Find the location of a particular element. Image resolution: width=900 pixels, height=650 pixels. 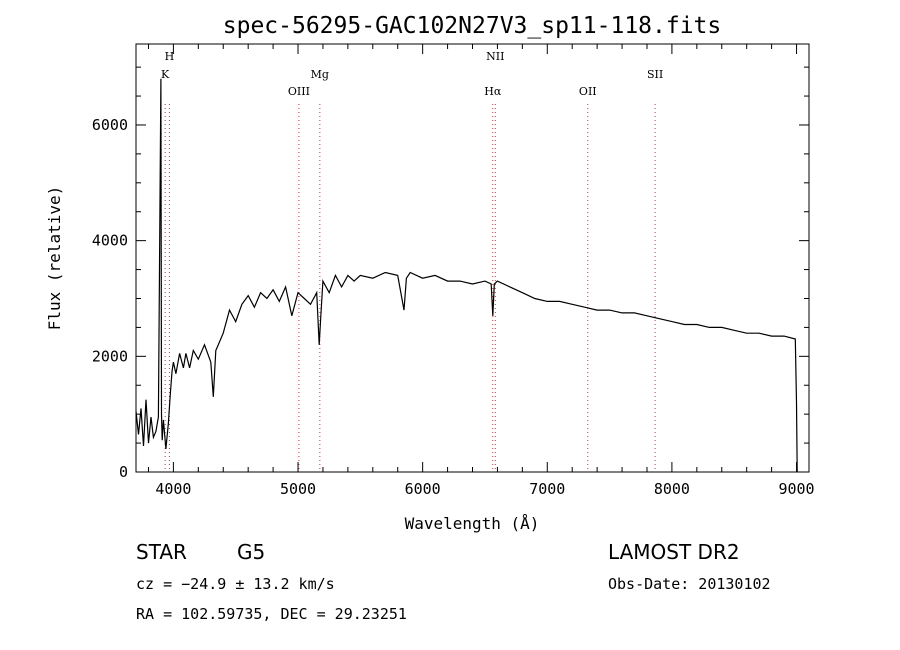

y-axis-label: Flux (relative) is located at coordinates (54, 258).